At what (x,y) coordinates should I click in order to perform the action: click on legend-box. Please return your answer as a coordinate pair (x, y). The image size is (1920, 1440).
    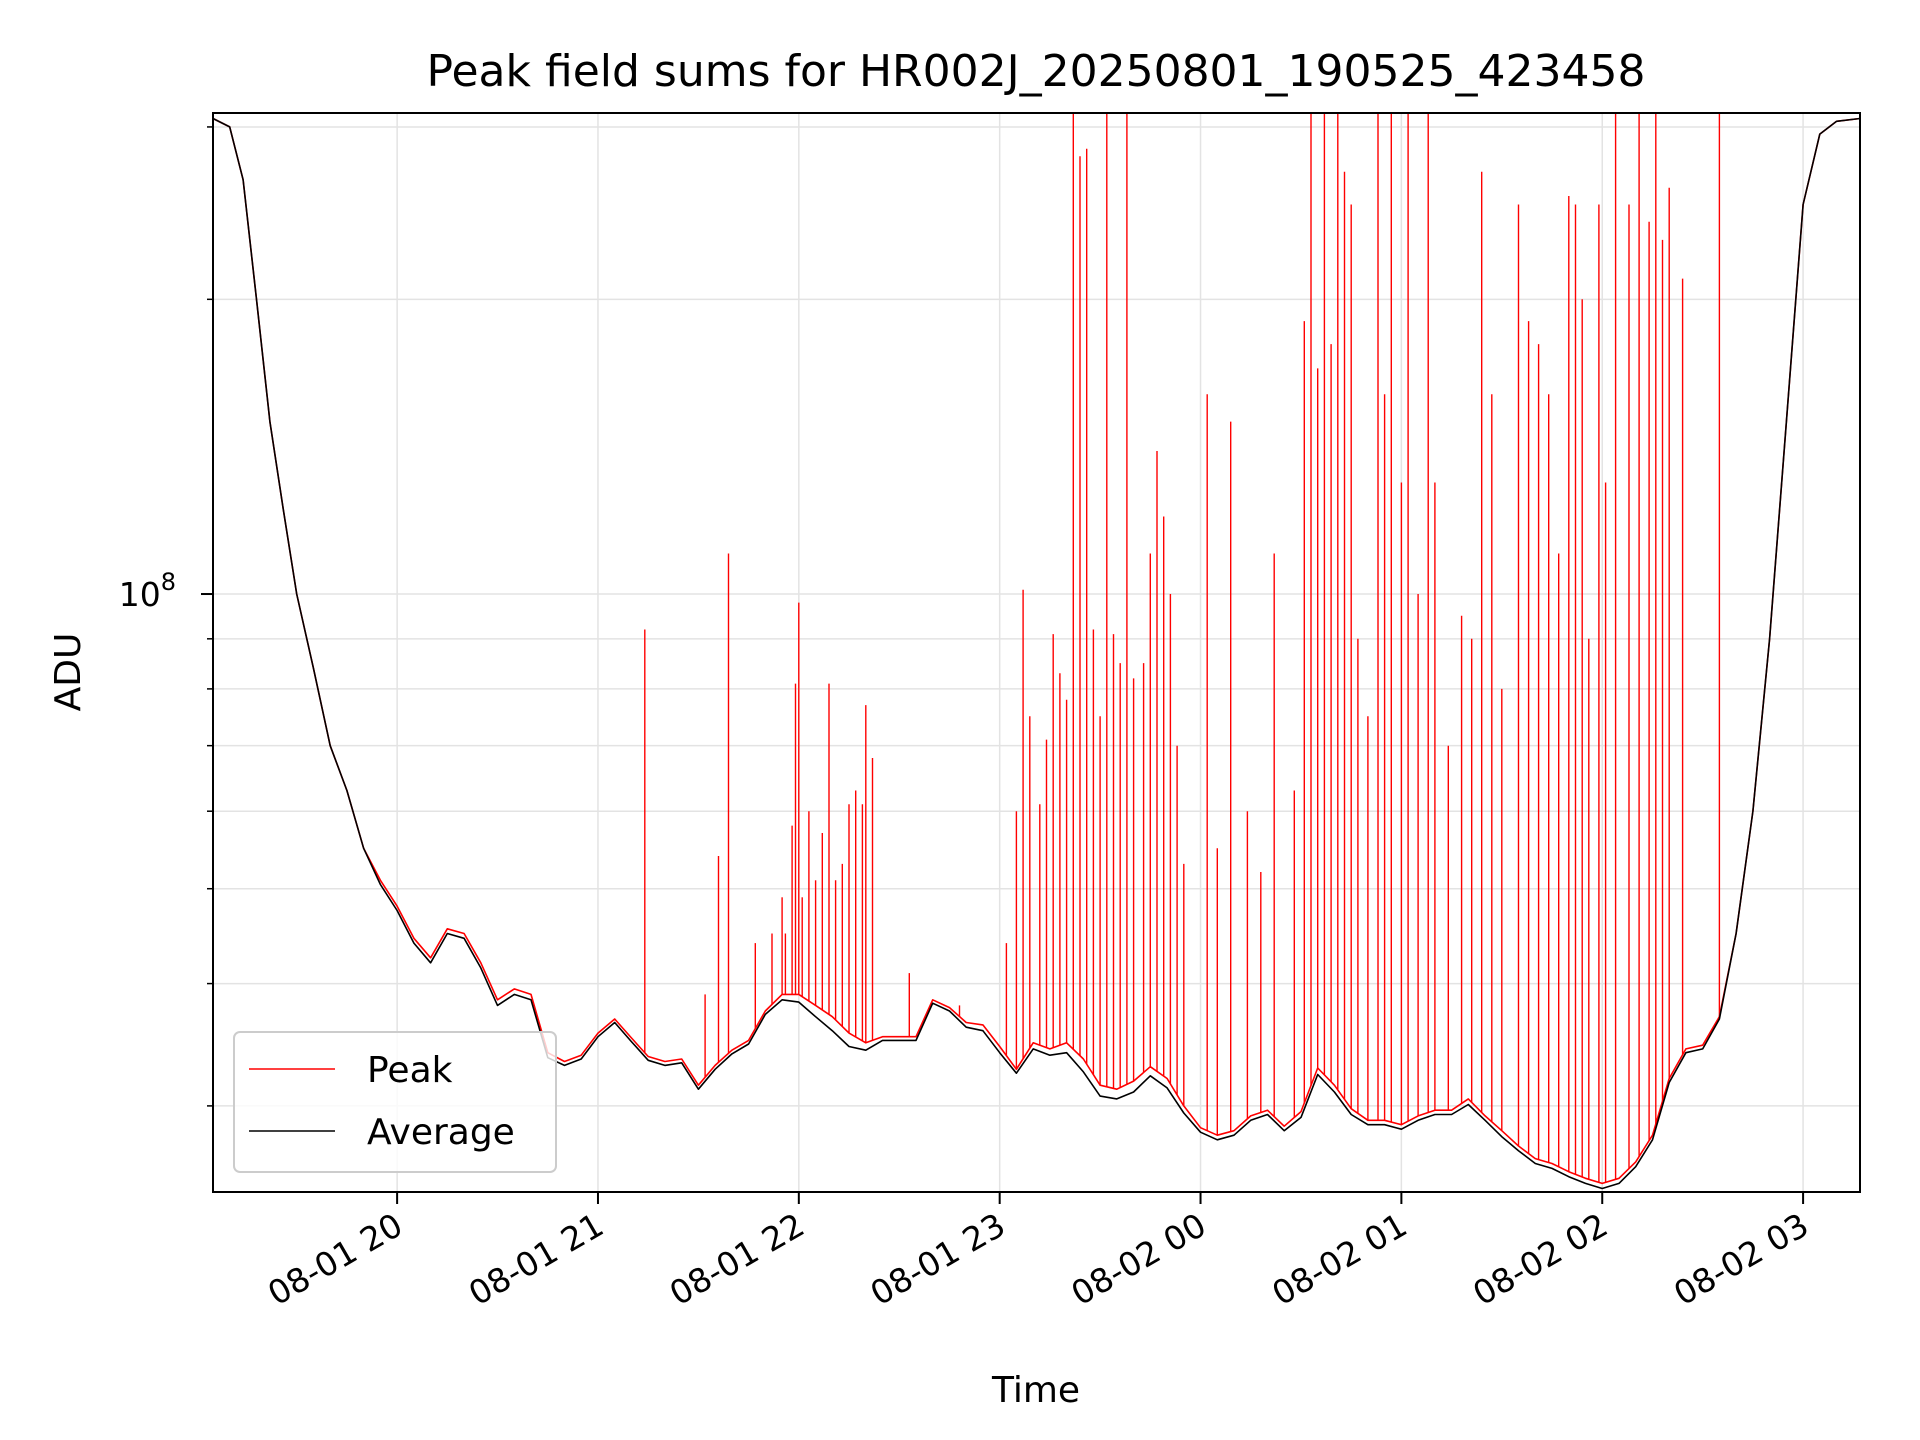
    Looking at the image, I should click on (395, 1102).